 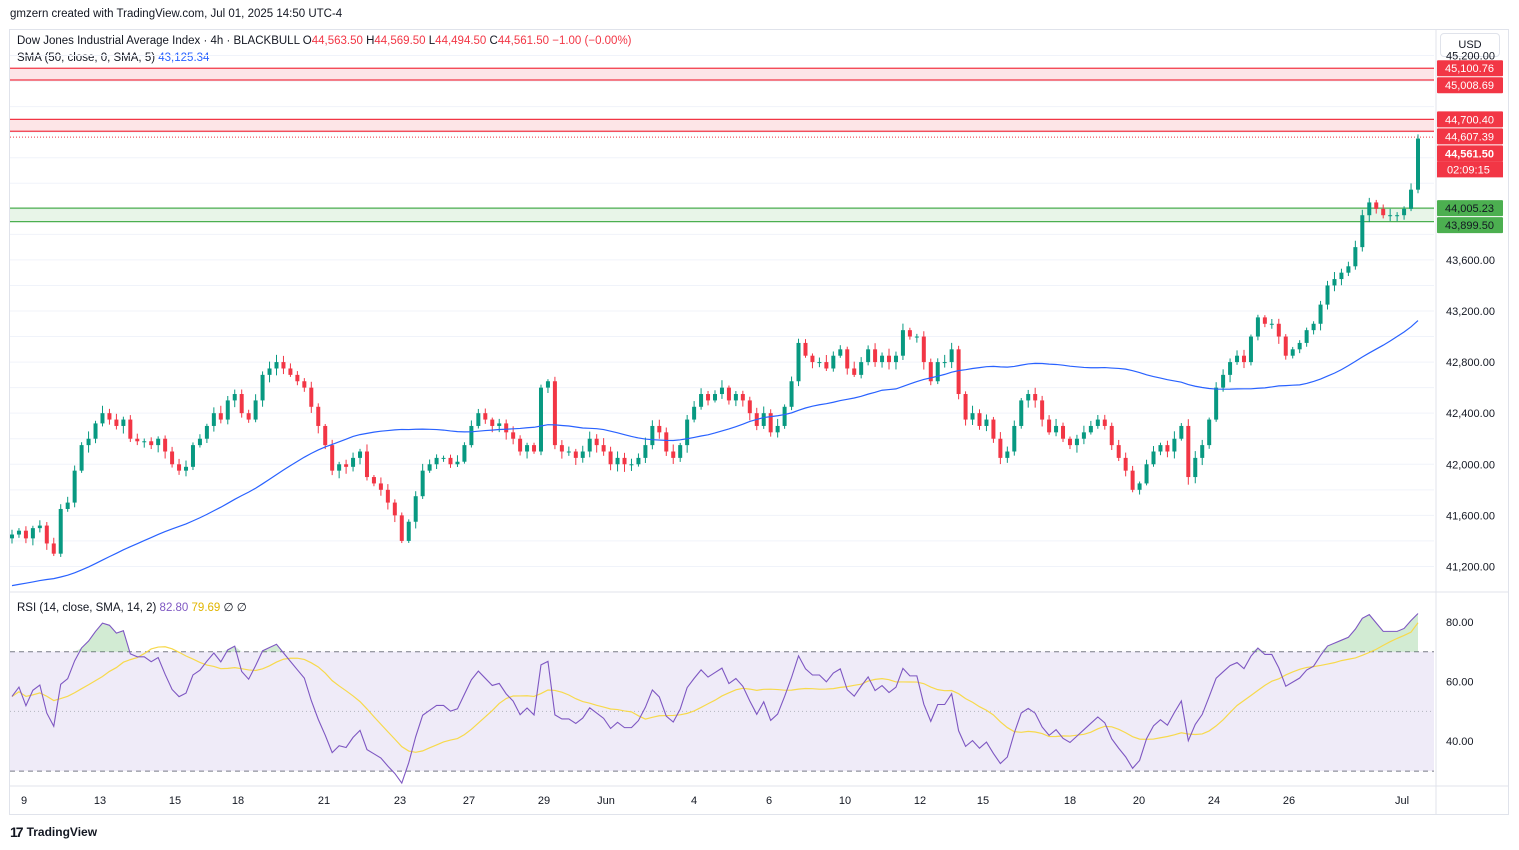 What do you see at coordinates (1470, 312) in the screenshot?
I see `price-tick-label: 43,200.00` at bounding box center [1470, 312].